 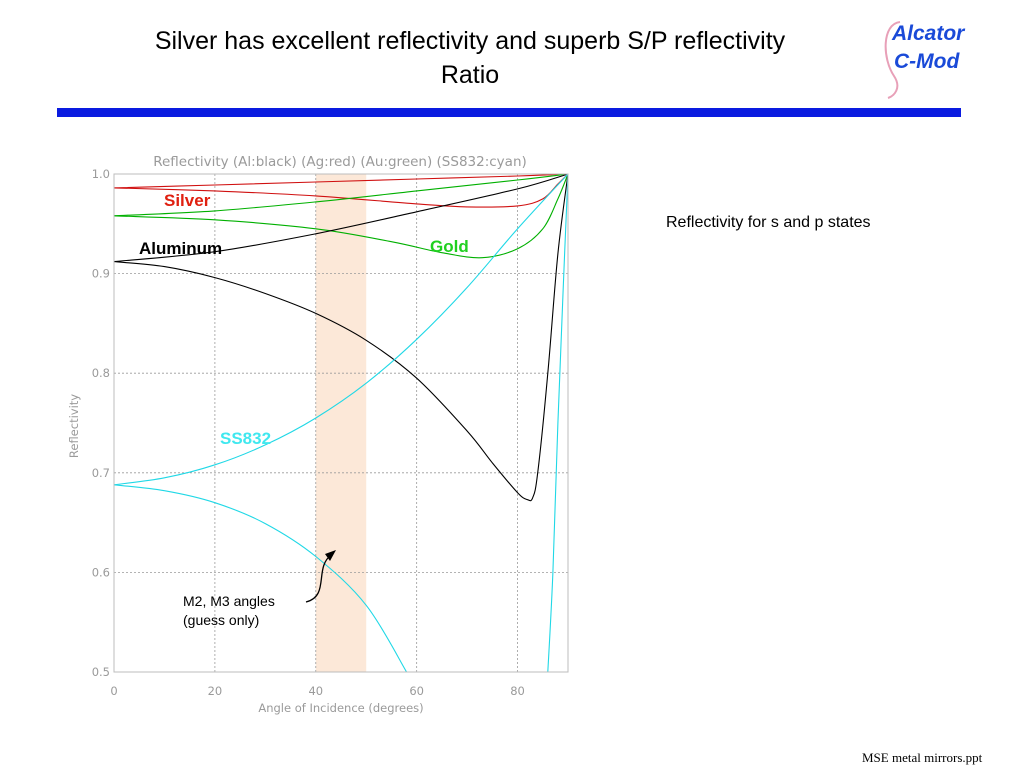 What do you see at coordinates (221, 620) in the screenshot?
I see `annotation-line2: (guess only)` at bounding box center [221, 620].